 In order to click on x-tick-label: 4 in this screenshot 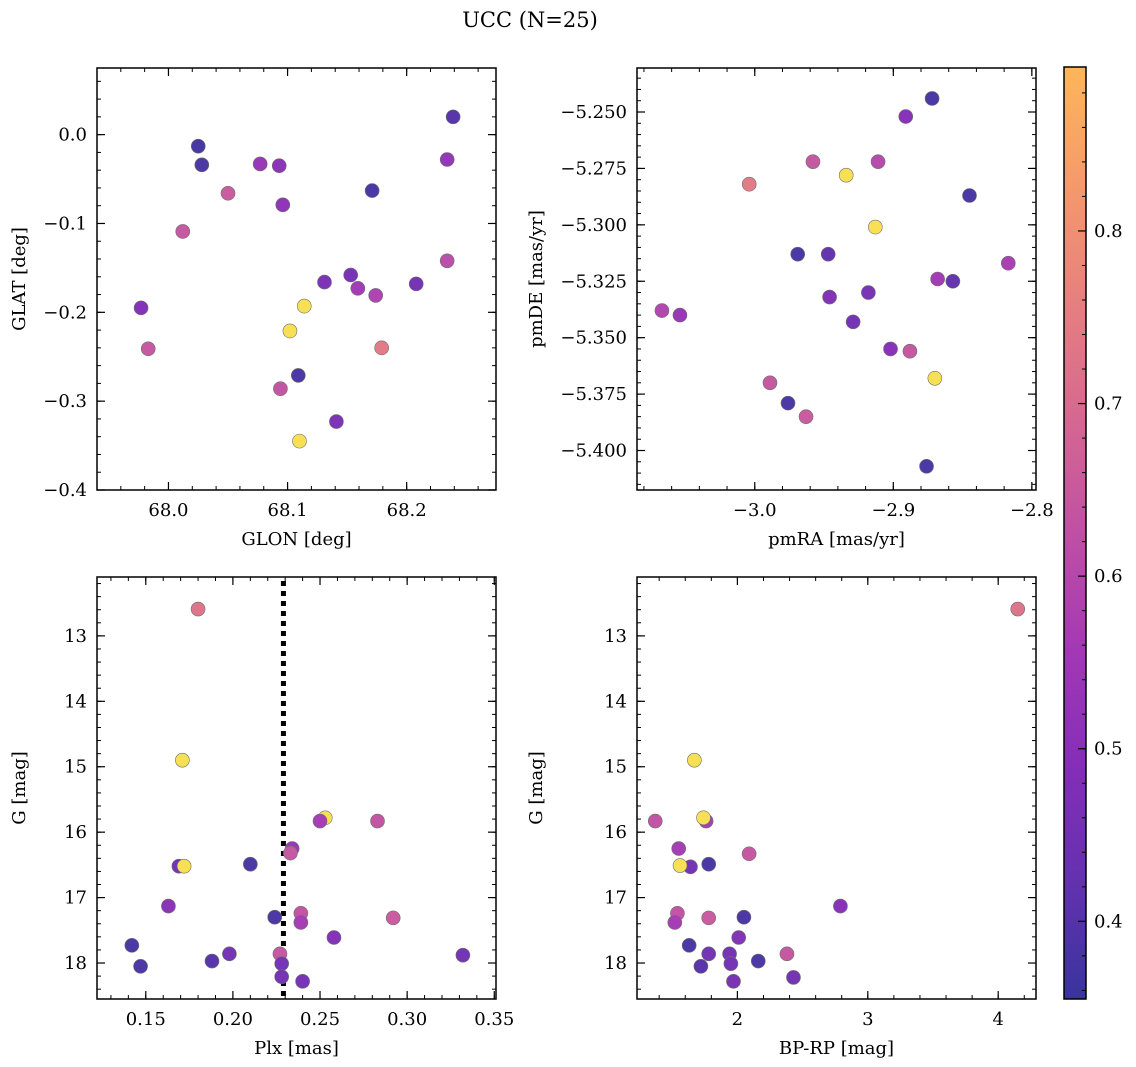, I will do `click(997, 1019)`.